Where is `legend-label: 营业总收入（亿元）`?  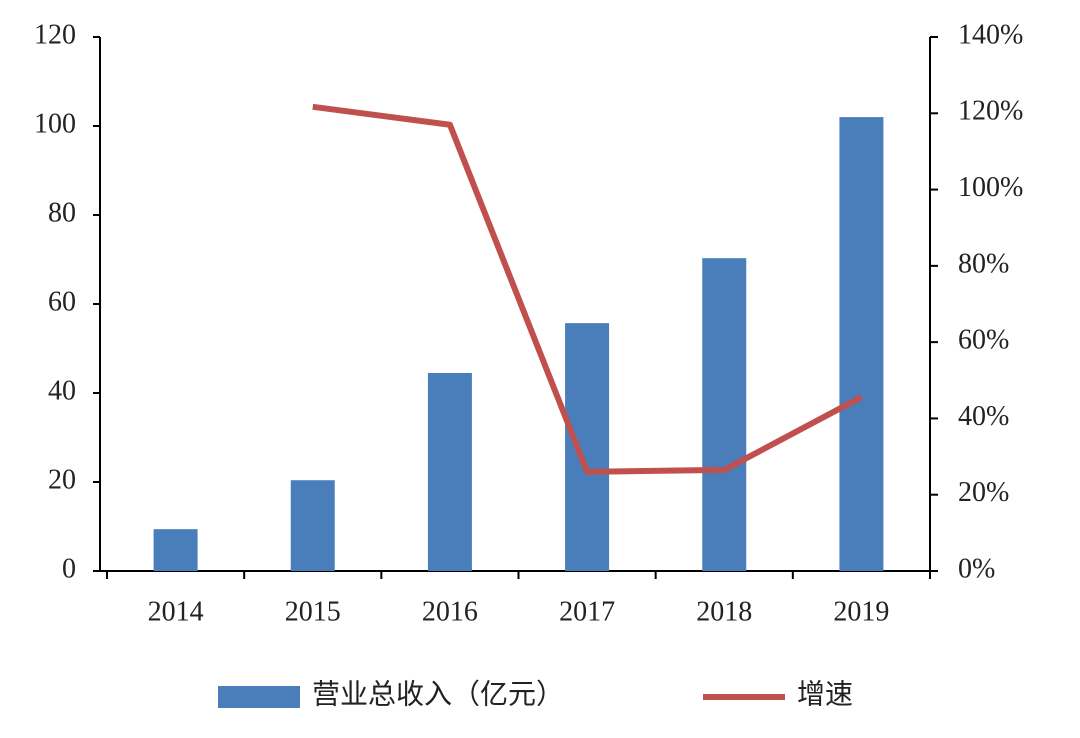
legend-label: 营业总收入（亿元） is located at coordinates (438, 694).